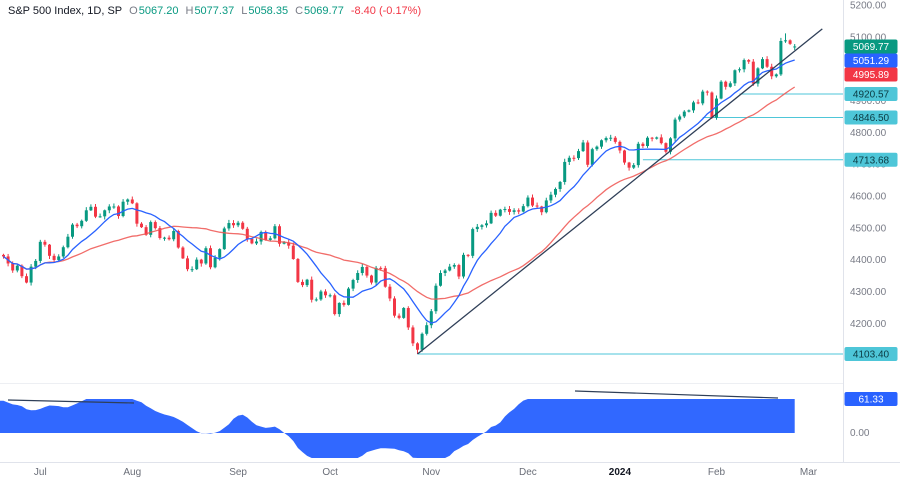 The height and width of the screenshot is (481, 900). What do you see at coordinates (868, 6) in the screenshot?
I see `price-tick-label: 5200.00` at bounding box center [868, 6].